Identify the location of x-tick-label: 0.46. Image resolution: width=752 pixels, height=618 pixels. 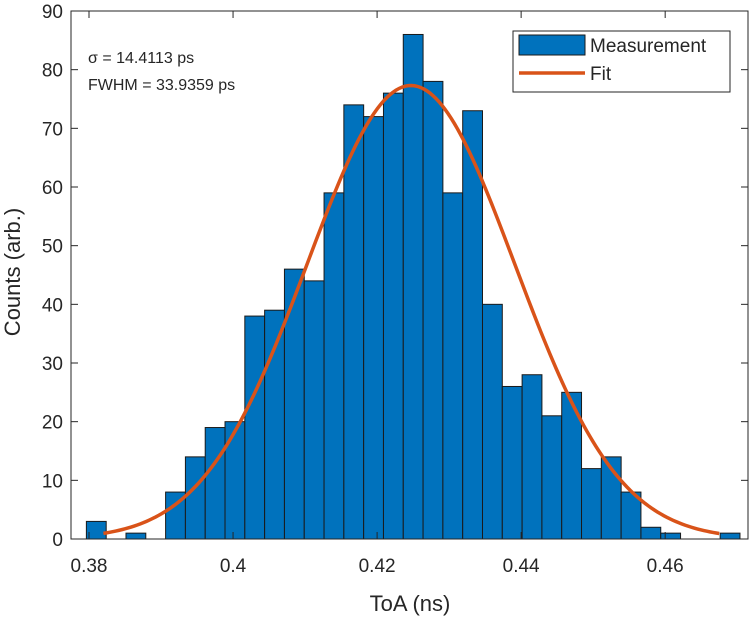
(665, 566).